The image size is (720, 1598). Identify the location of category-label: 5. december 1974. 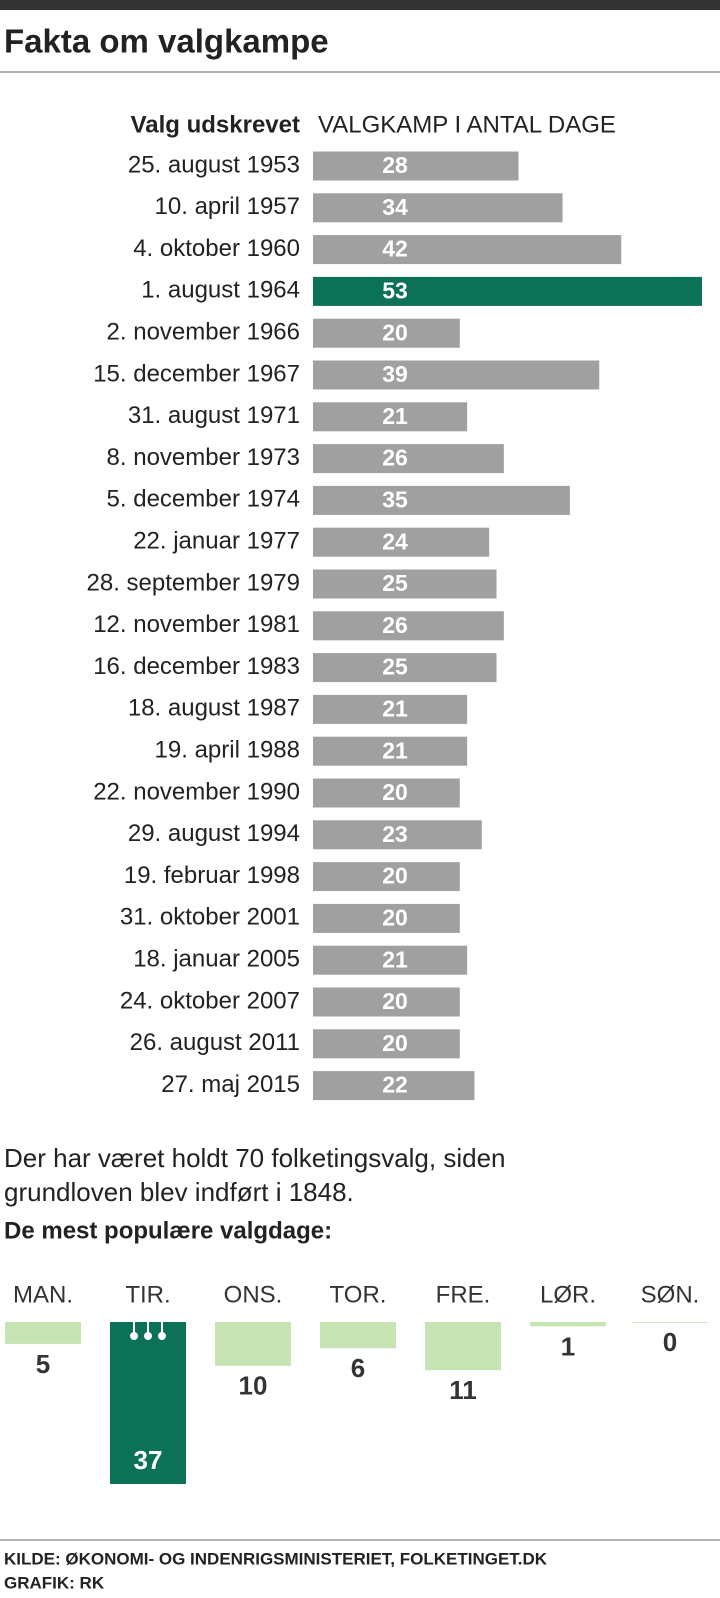
(203, 499).